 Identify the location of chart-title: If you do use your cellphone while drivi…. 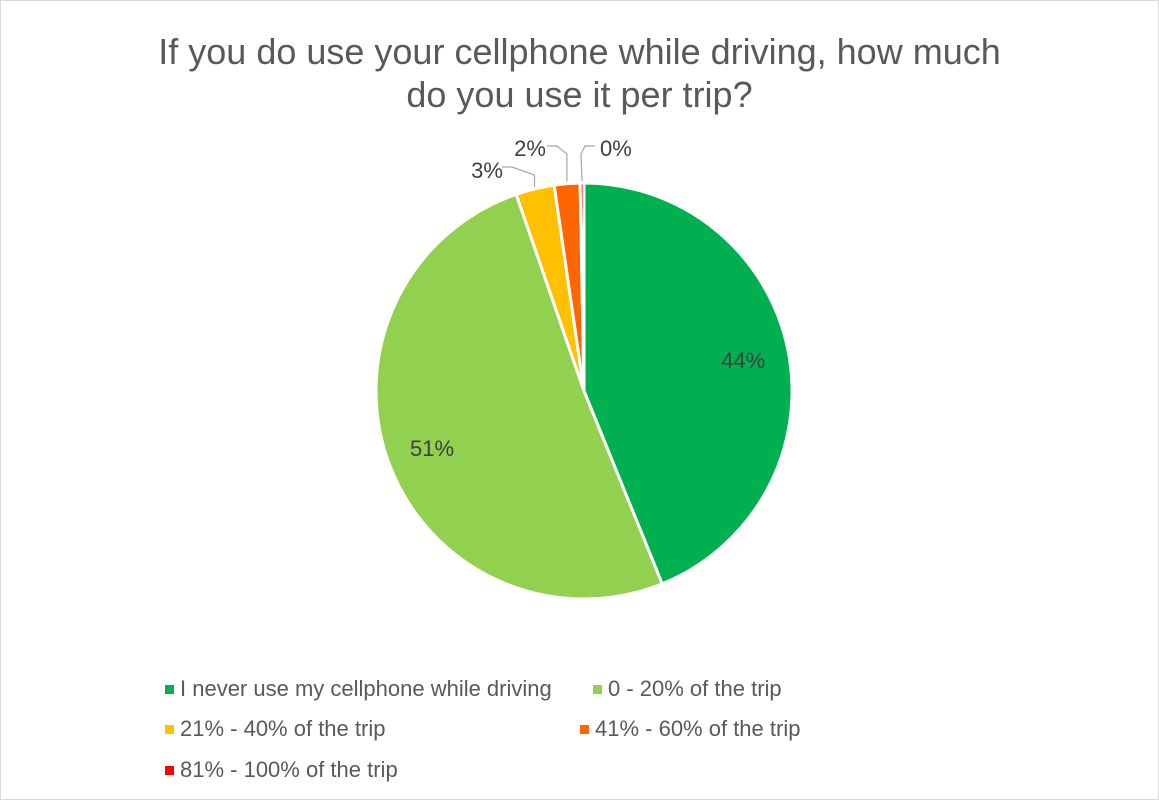
(579, 73).